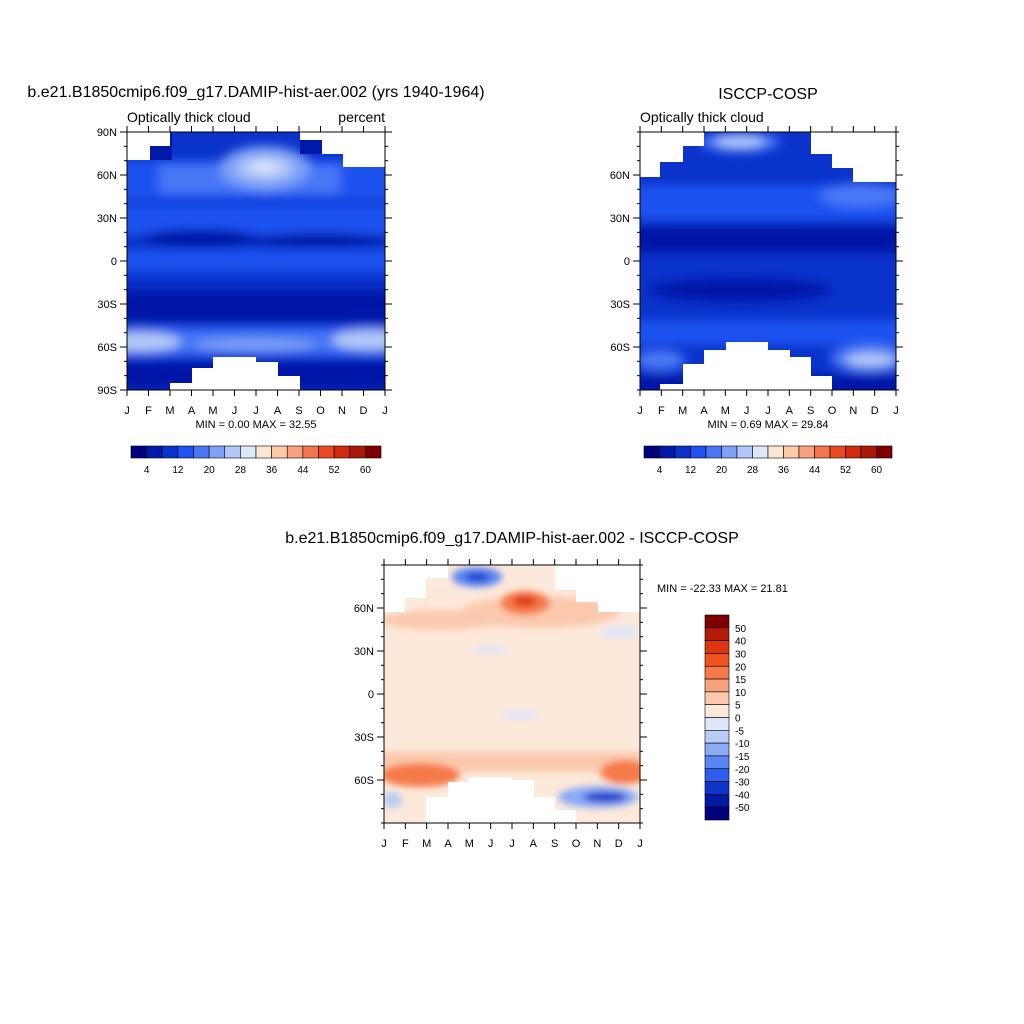 The height and width of the screenshot is (1024, 1024). Describe the element at coordinates (371, 695) in the screenshot. I see `panel-diff-lat-tick-label: 0` at that location.